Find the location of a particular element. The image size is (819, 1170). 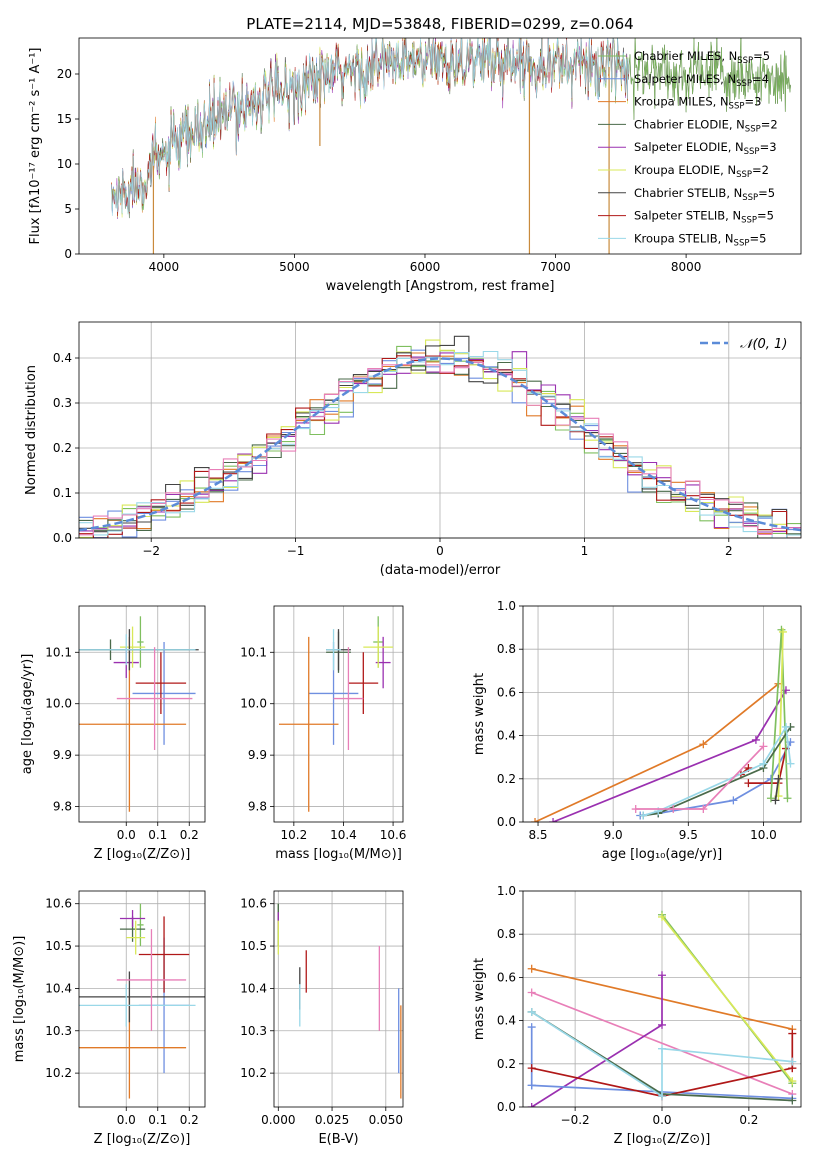

y-tick-label: 10.1 is located at coordinates (58, 652).